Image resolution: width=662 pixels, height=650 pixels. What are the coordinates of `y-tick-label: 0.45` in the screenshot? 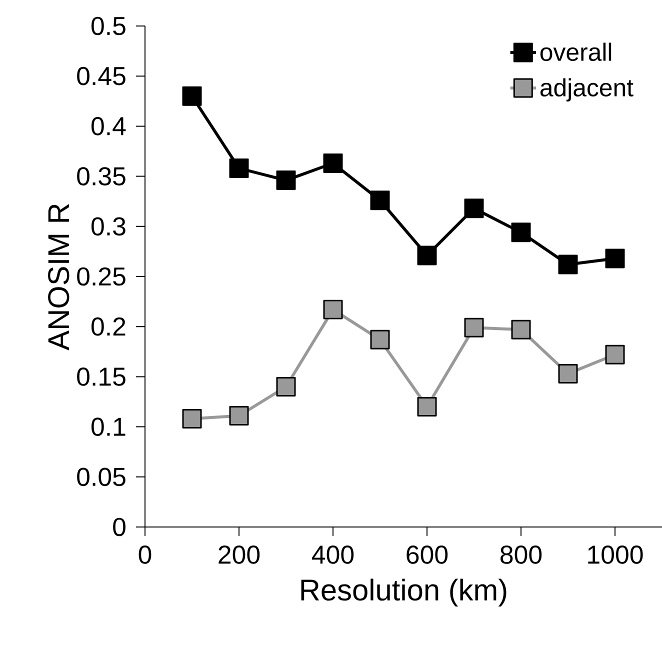 It's located at (101, 76).